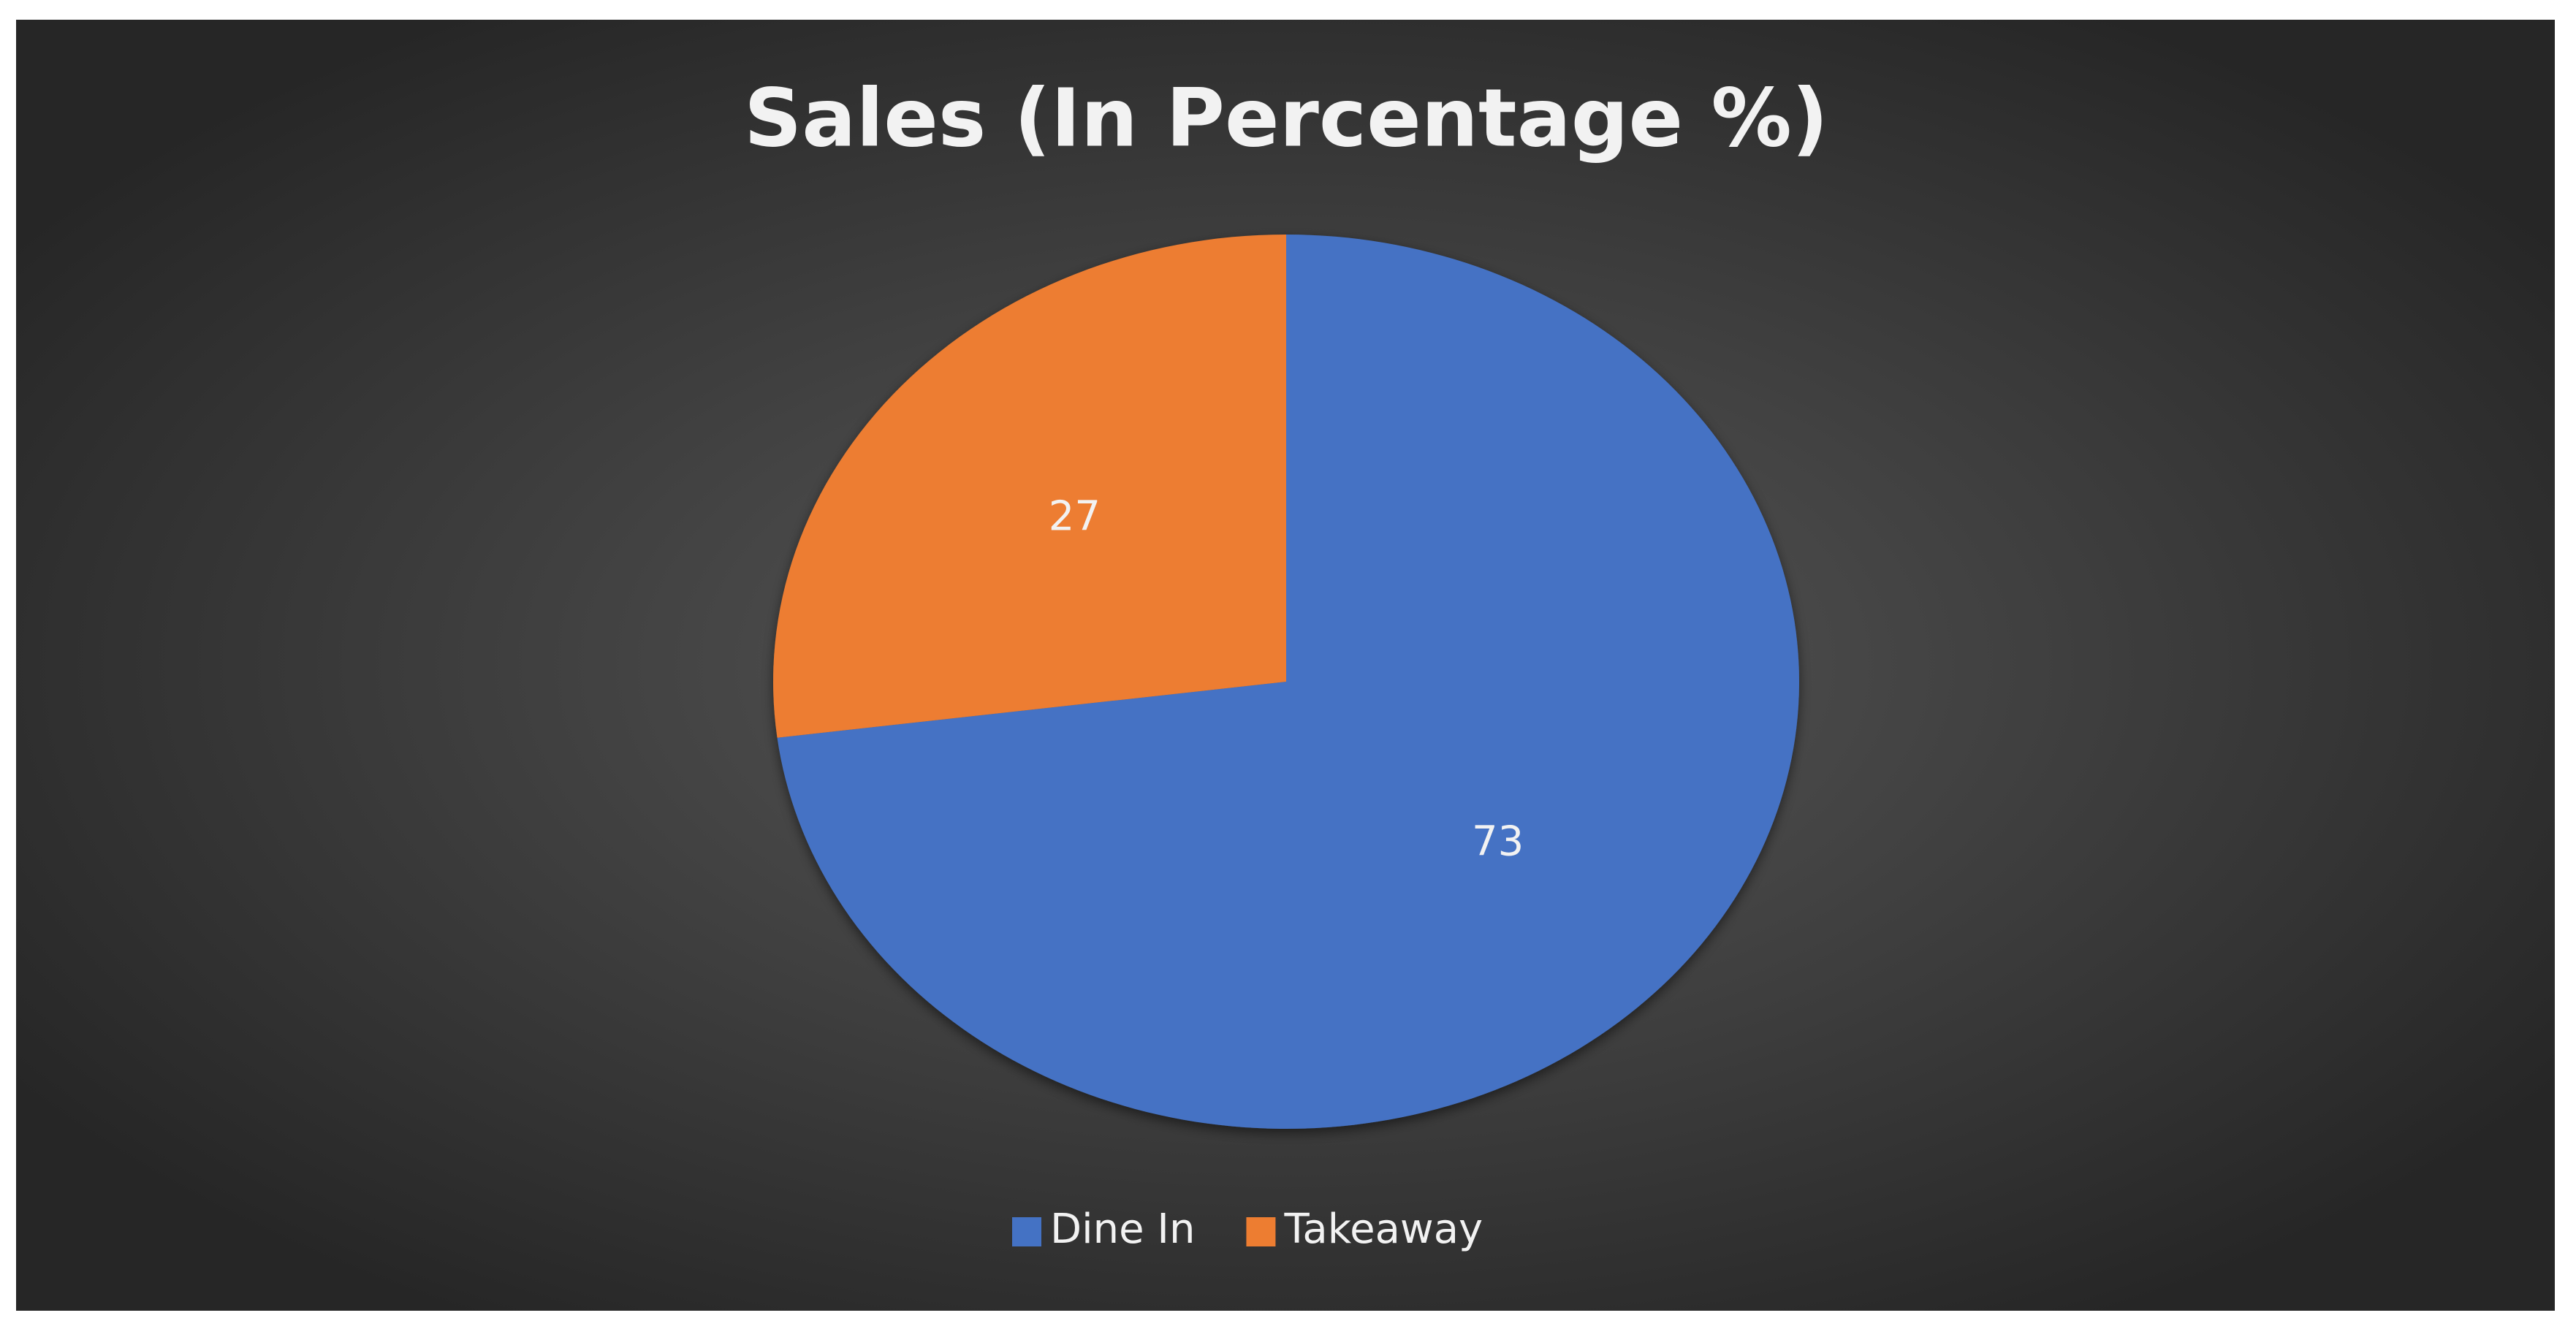 This screenshot has width=2576, height=1329. I want to click on data-labels: 73 27, so click(1286, 679).